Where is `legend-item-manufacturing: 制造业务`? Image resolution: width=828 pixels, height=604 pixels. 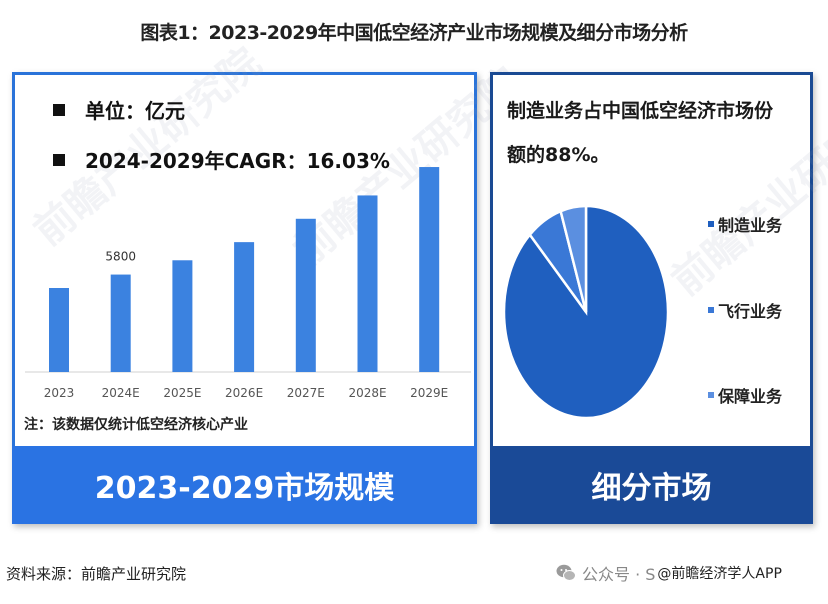 legend-item-manufacturing: 制造业务 is located at coordinates (745, 224).